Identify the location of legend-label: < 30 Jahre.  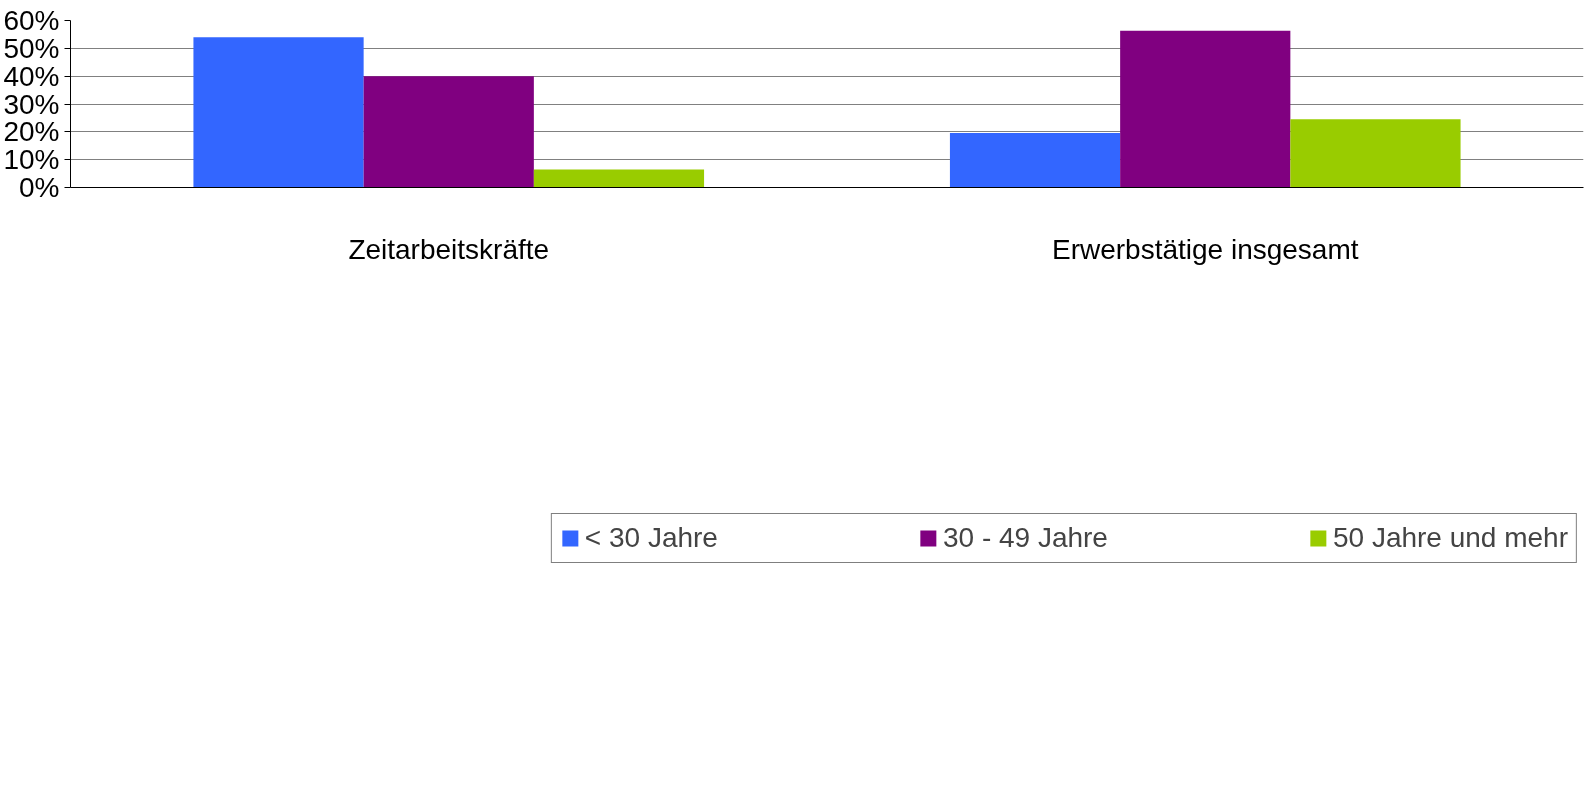
(651, 538).